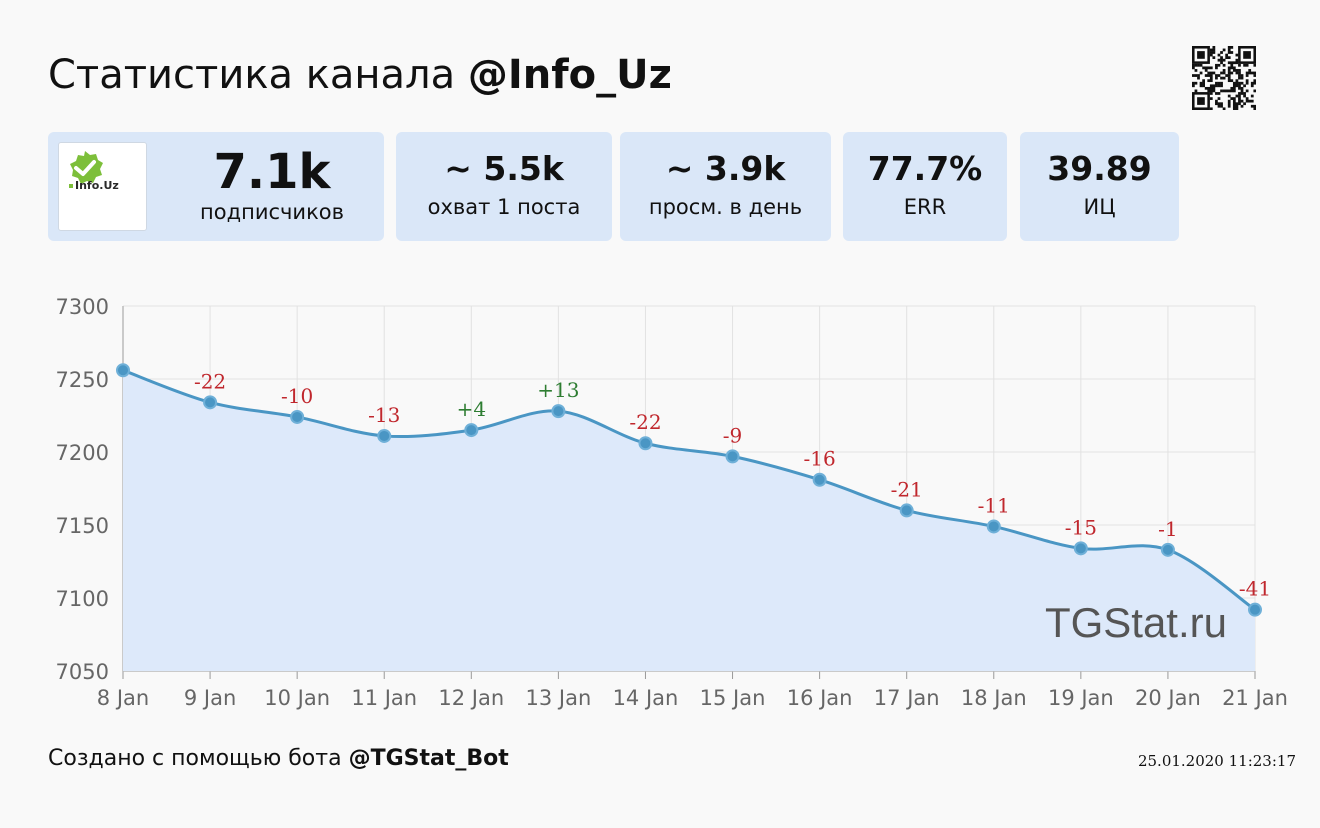 This screenshot has height=828, width=1320. I want to click on subscribers-value: 7.1k, so click(272, 172).